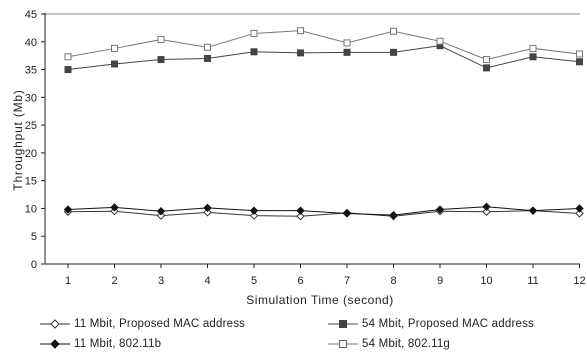  Describe the element at coordinates (31, 71) in the screenshot. I see `y-tick-label: 35` at that location.